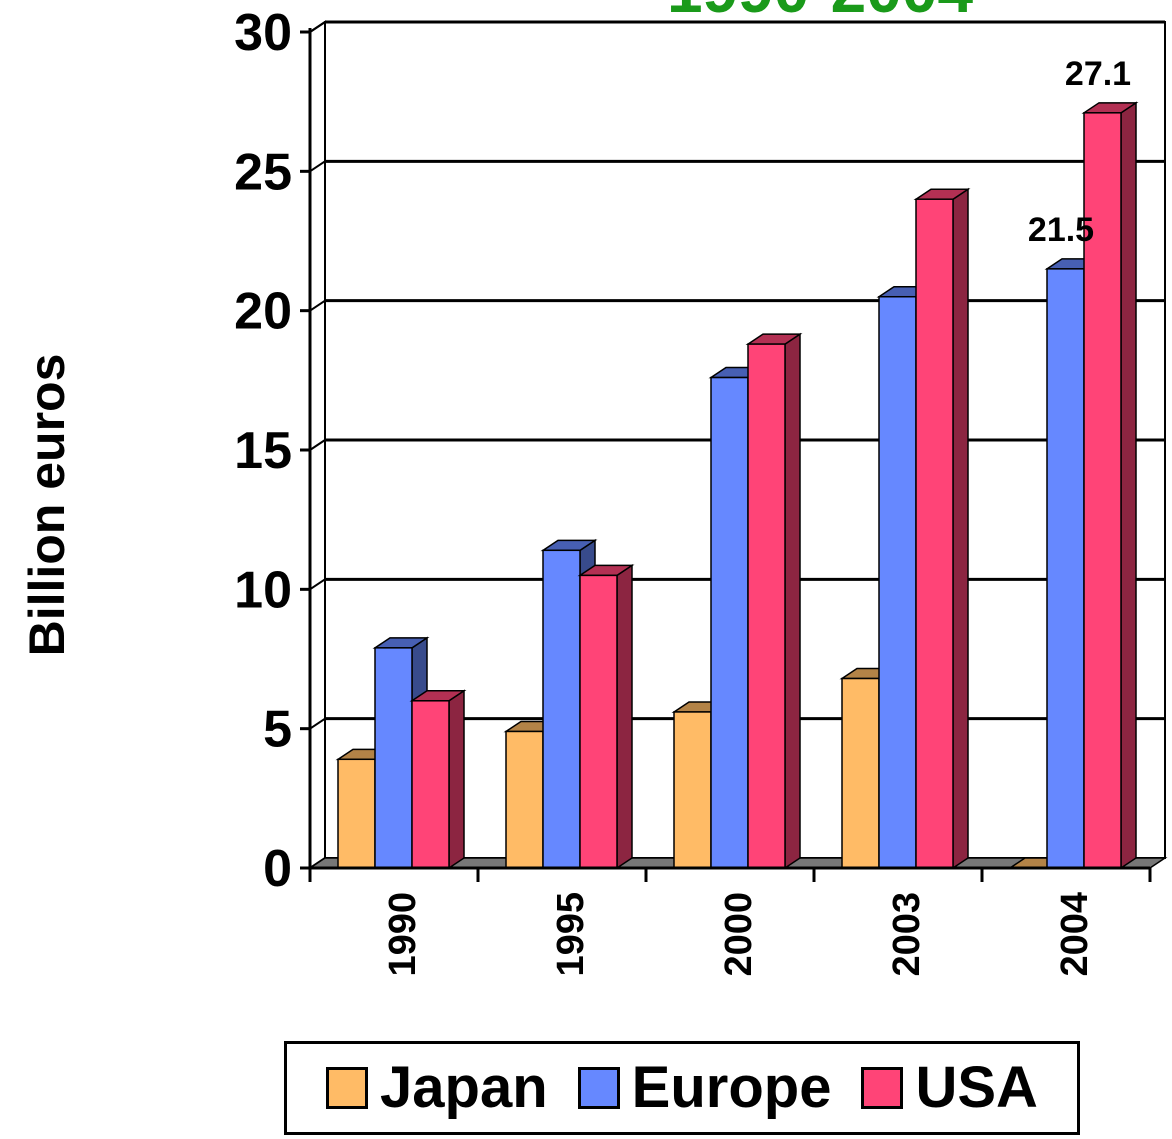  I want to click on data-label-europe-2004: 21.5, so click(1061, 230).